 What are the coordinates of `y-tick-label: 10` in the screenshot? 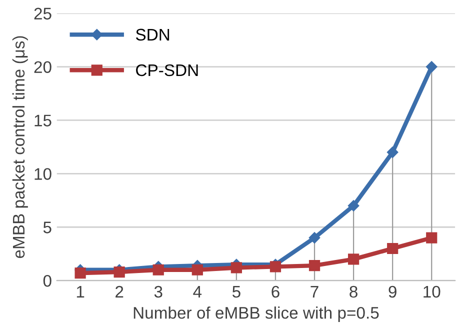 It's located at (43, 174).